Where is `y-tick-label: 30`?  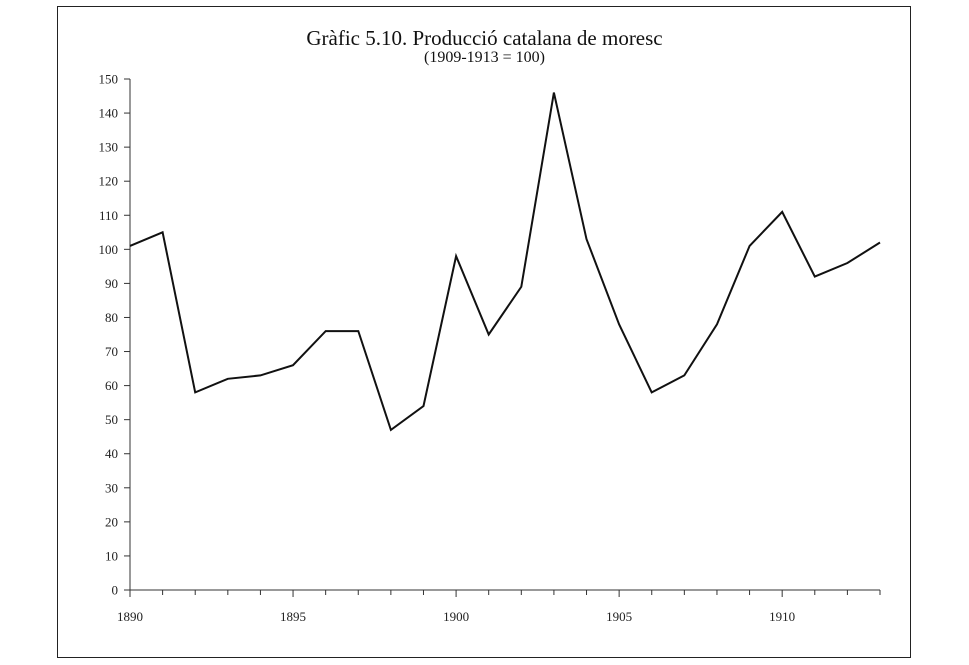
y-tick-label: 30 is located at coordinates (111, 487).